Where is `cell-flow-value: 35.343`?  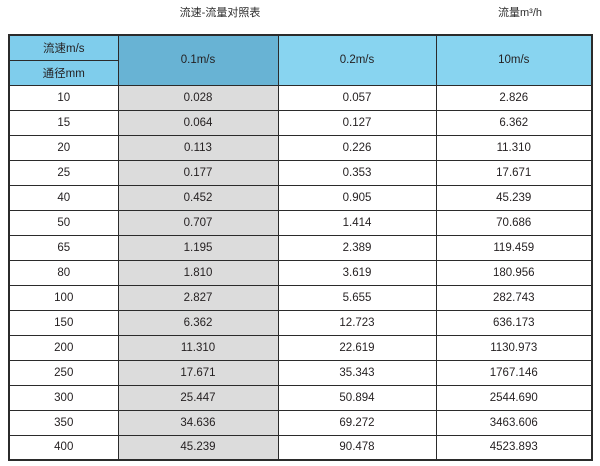 cell-flow-value: 35.343 is located at coordinates (357, 372).